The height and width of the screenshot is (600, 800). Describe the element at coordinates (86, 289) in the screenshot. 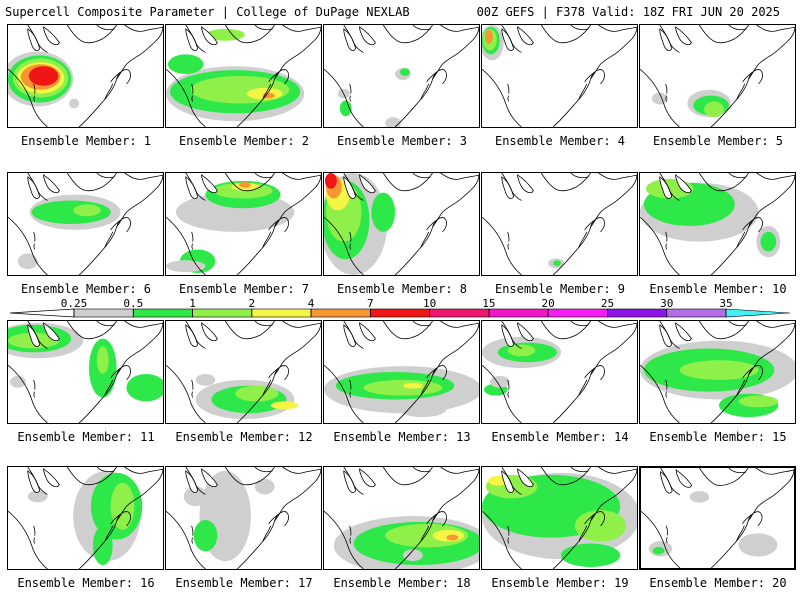

I see `member-label-6: Ensemble Member: 6` at that location.